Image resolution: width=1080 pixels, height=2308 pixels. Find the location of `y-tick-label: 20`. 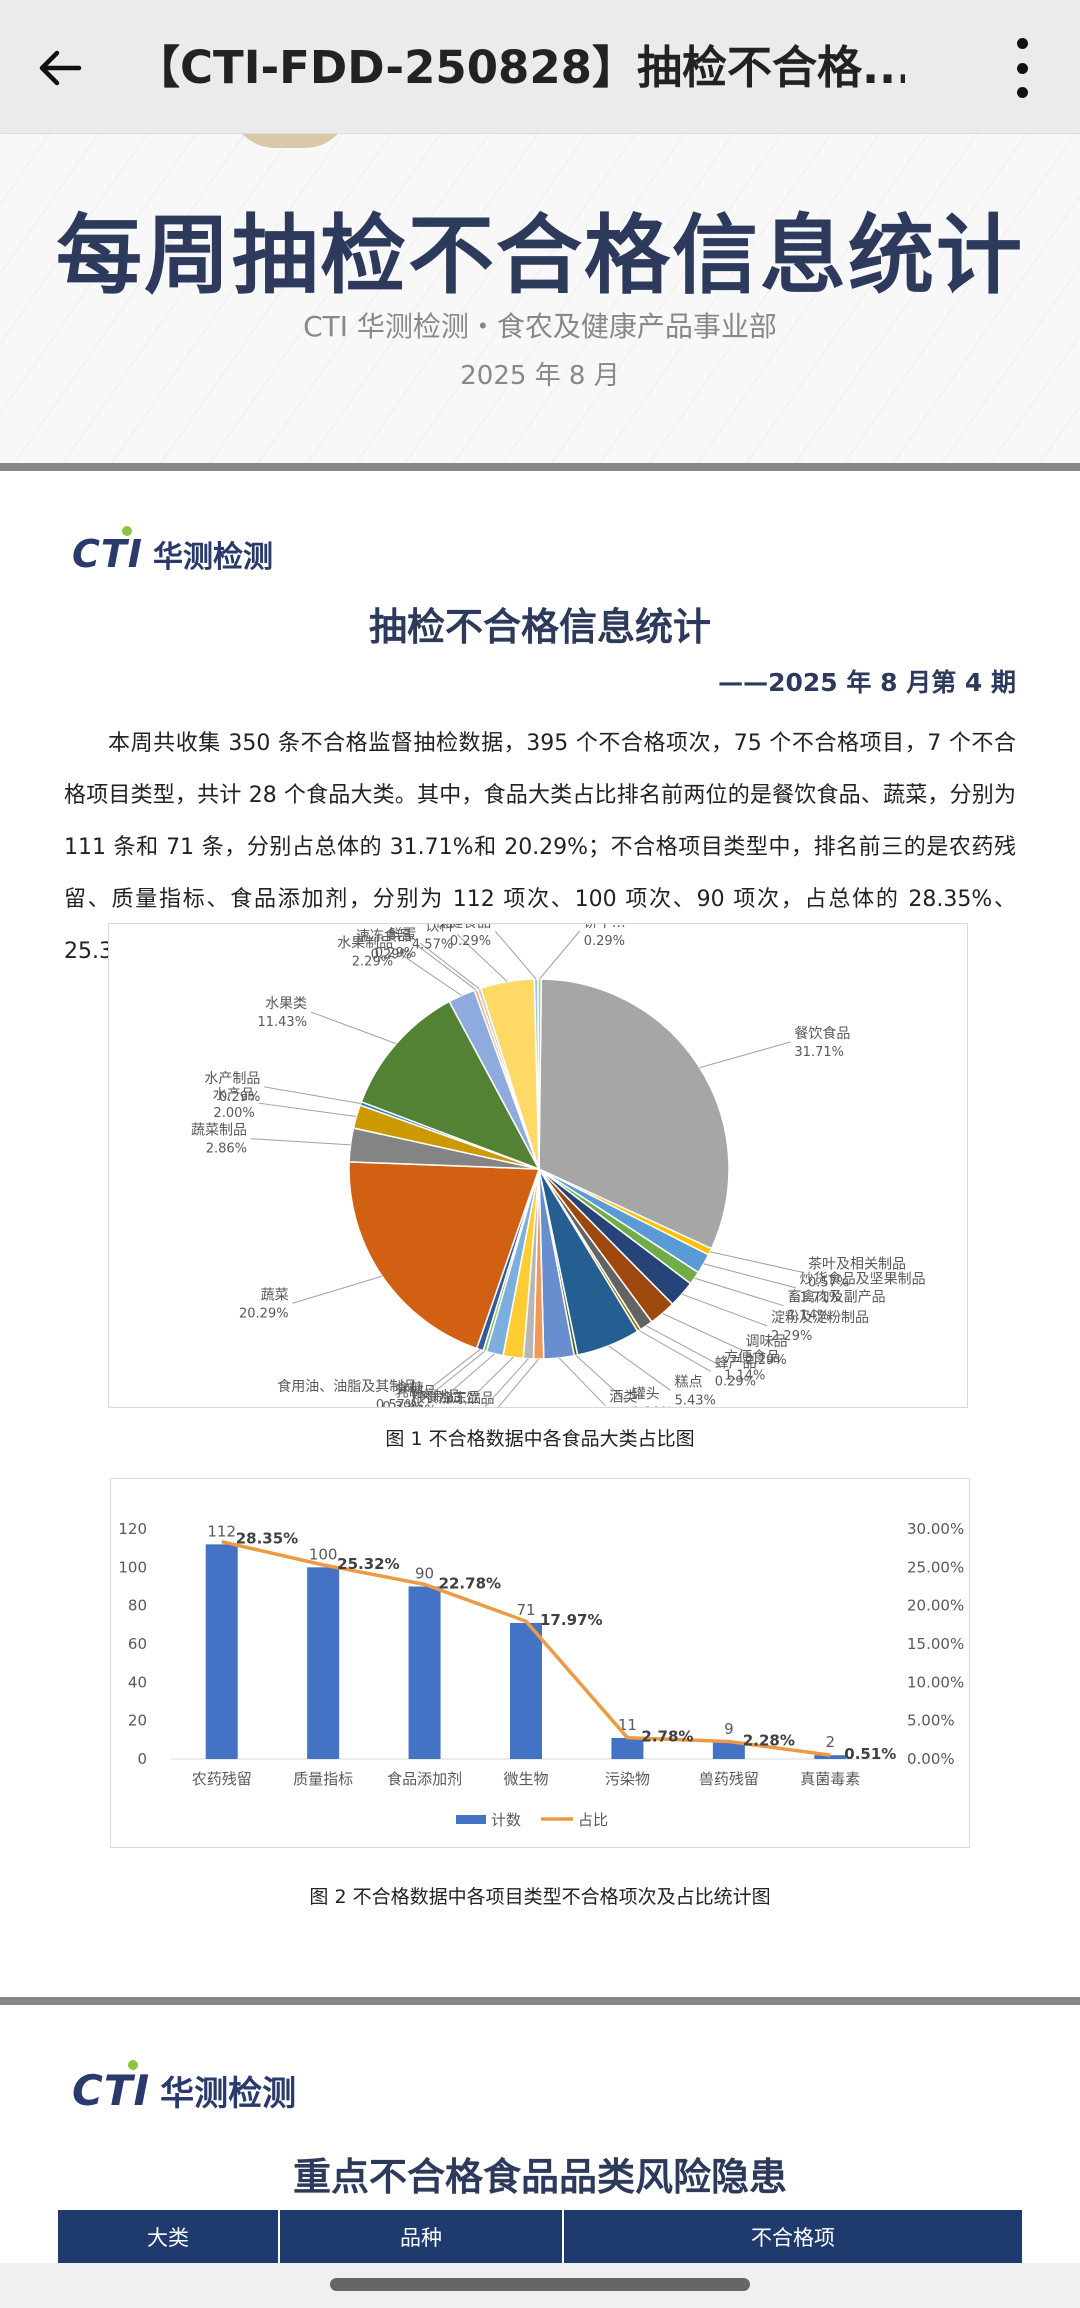

y-tick-label: 20 is located at coordinates (137, 1721).